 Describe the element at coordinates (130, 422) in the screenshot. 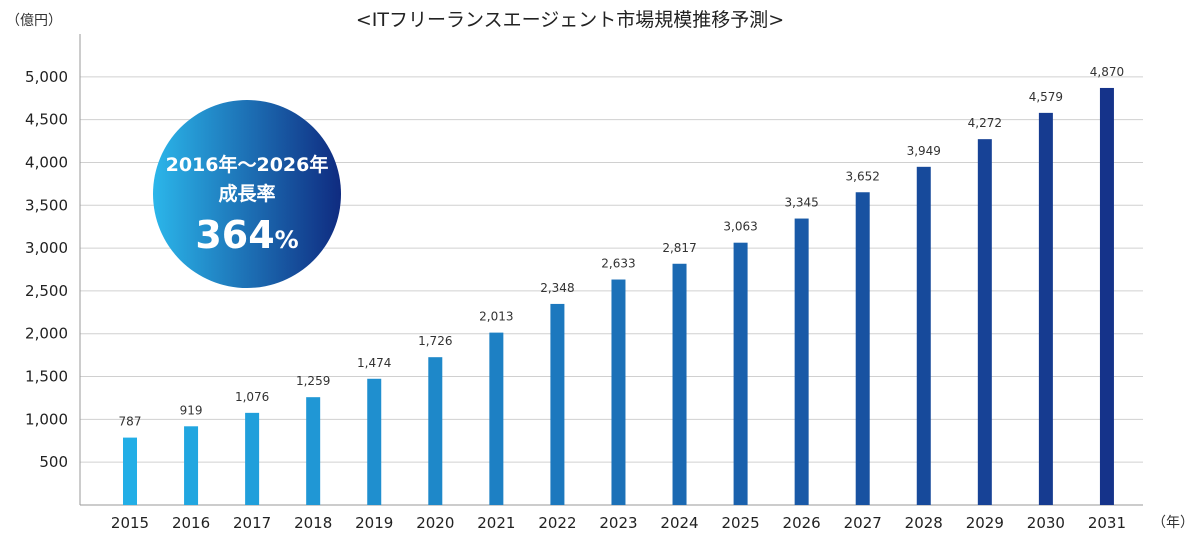

I see `bar-value-label: 787` at that location.